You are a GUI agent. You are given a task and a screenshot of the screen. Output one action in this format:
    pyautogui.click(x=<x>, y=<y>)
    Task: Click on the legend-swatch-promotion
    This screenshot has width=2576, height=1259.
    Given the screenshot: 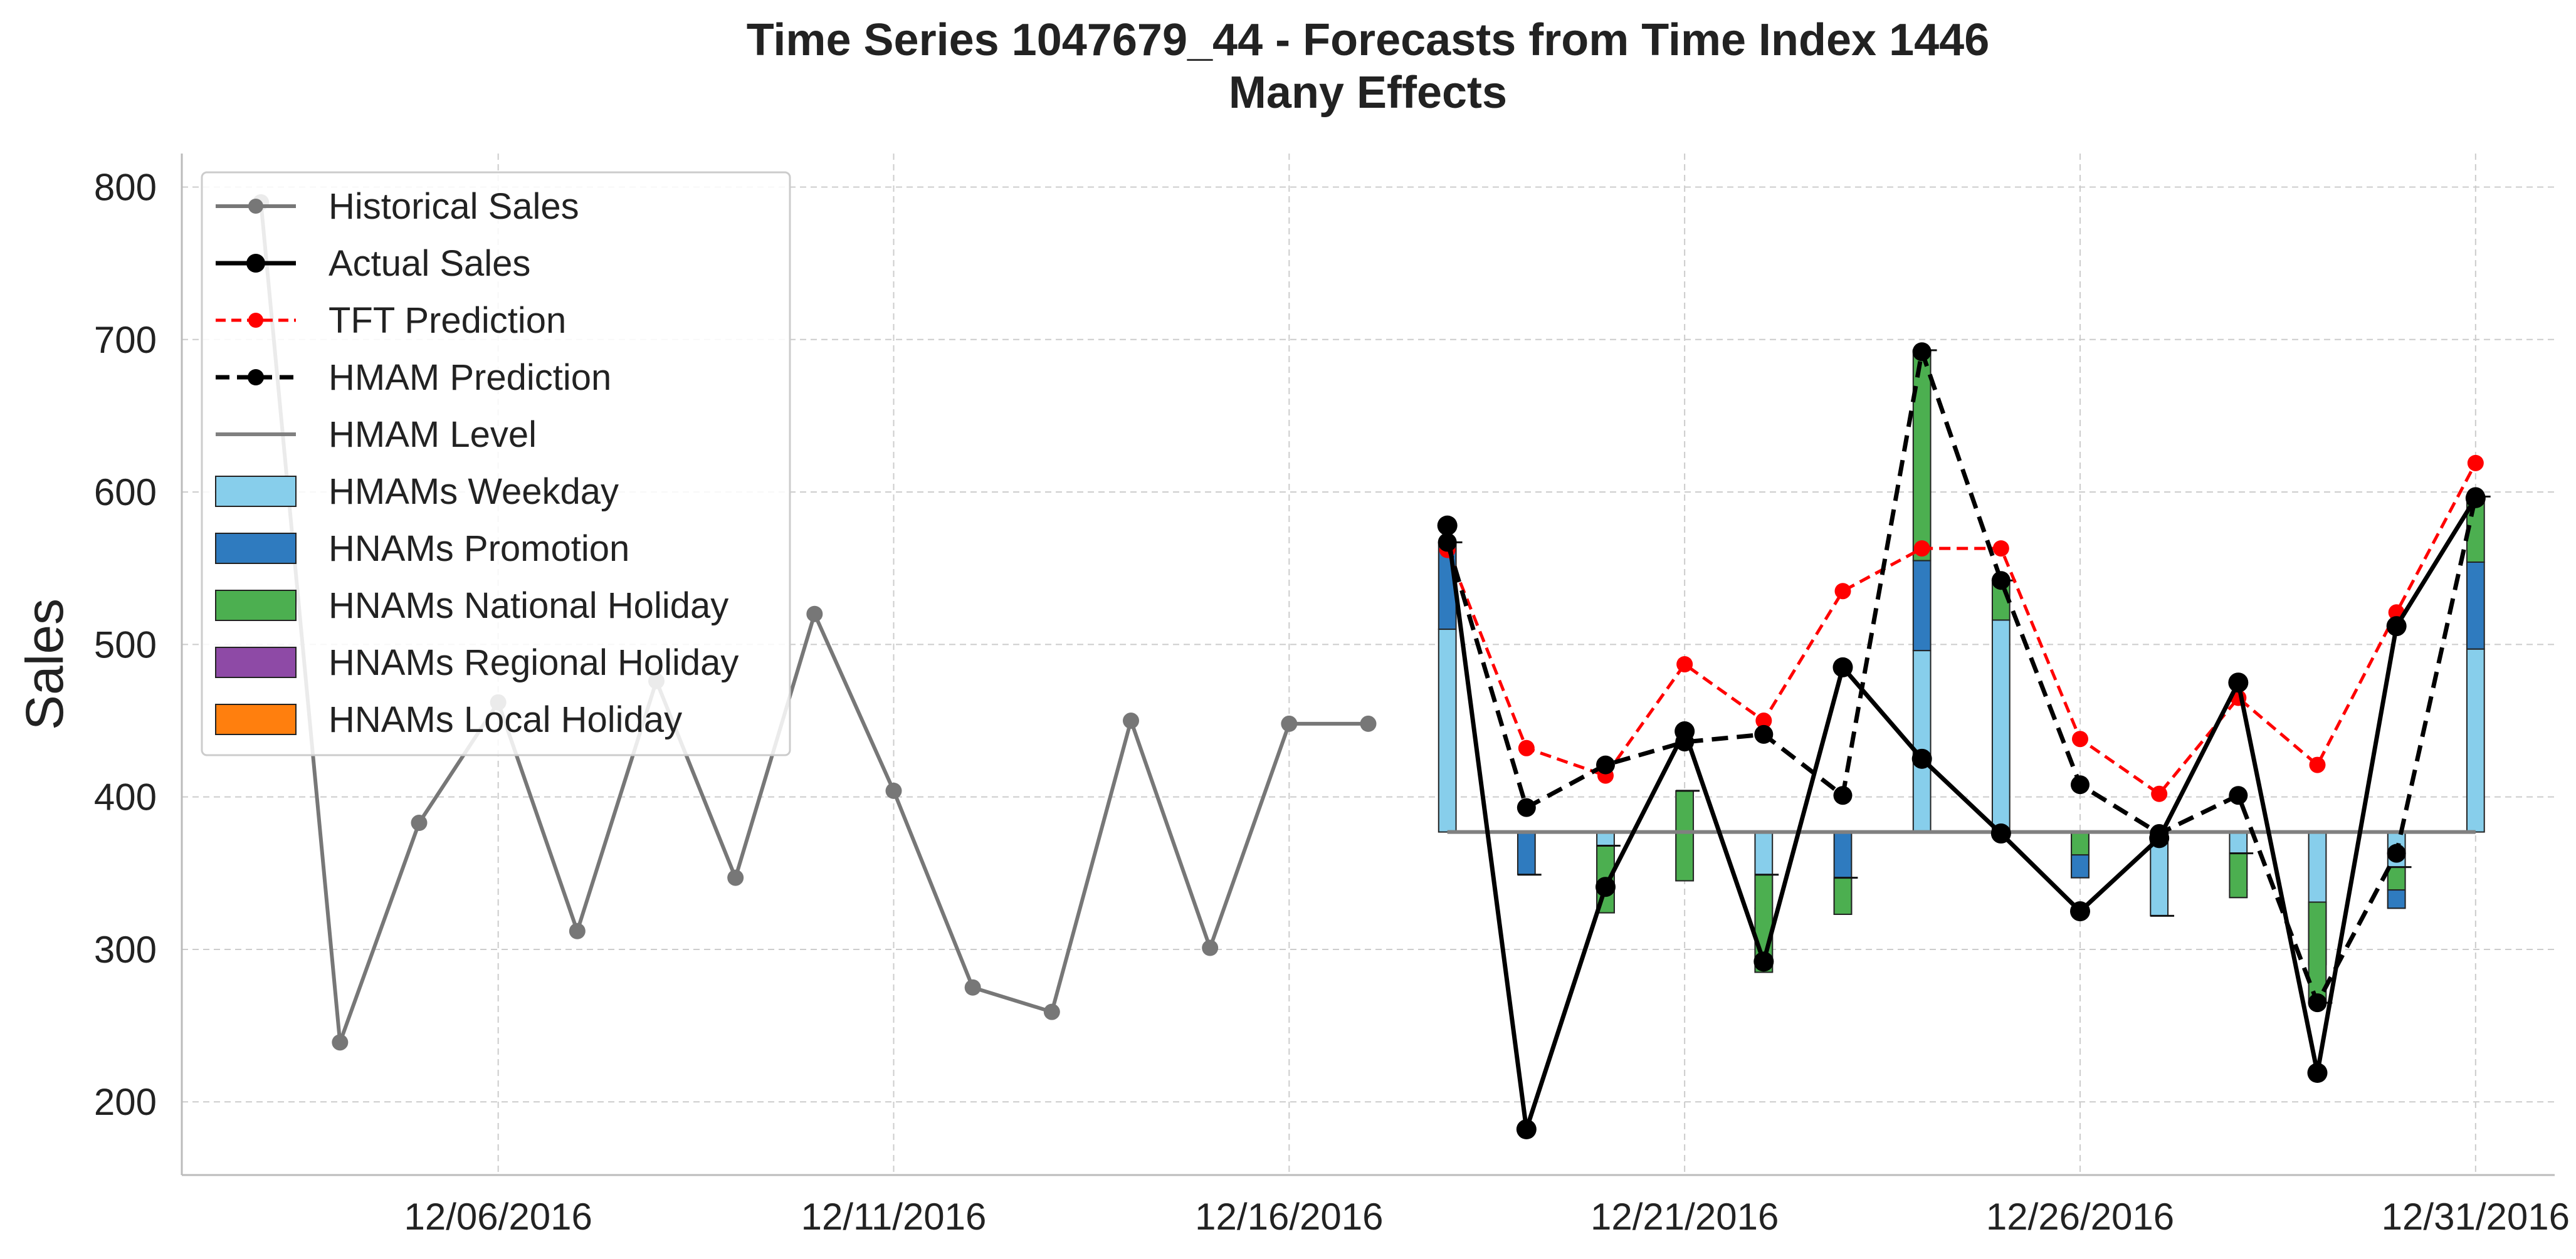 What is the action you would take?
    pyautogui.click(x=256, y=548)
    